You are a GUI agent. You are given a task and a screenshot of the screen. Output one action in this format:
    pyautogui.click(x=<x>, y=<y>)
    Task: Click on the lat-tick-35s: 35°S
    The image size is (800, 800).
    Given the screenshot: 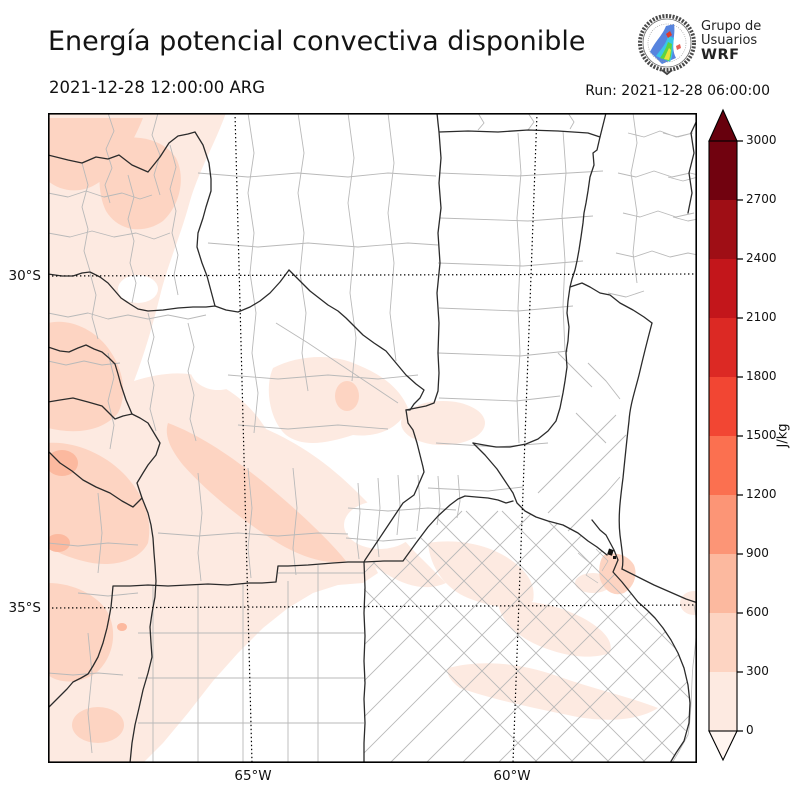 What is the action you would take?
    pyautogui.click(x=25, y=608)
    